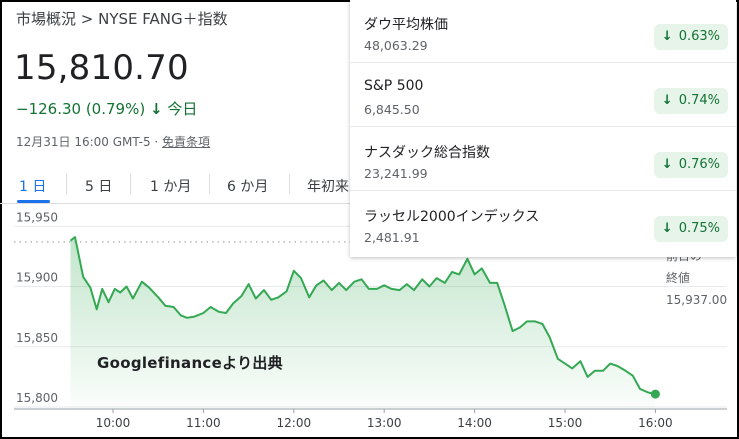 The height and width of the screenshot is (439, 739). What do you see at coordinates (699, 228) in the screenshot?
I see `index-change: 0.75%` at bounding box center [699, 228].